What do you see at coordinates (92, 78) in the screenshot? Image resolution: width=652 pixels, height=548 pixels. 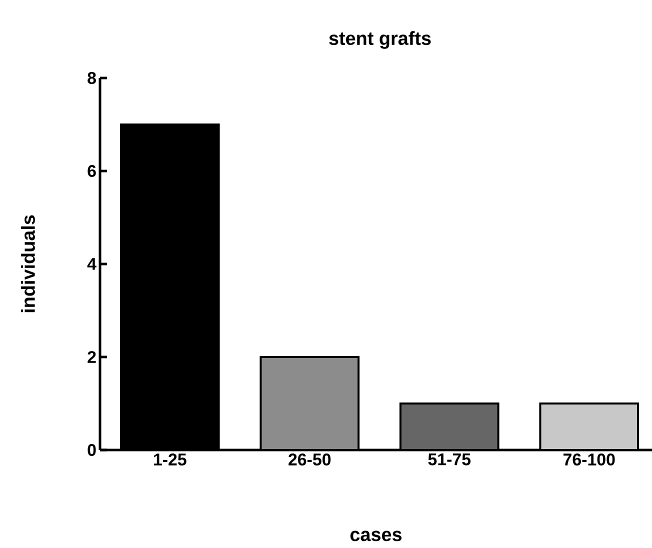 I see `y-tick-label: 8` at bounding box center [92, 78].